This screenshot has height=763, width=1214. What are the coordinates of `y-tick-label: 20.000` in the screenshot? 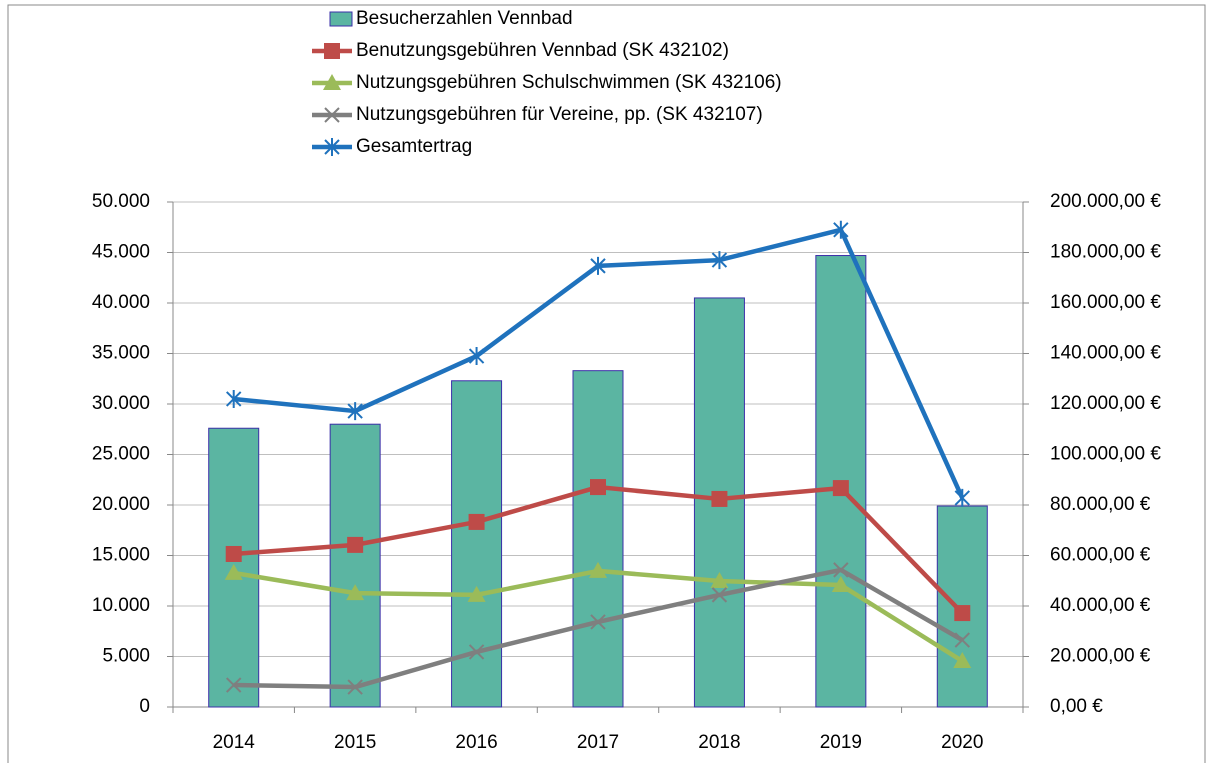 It's located at (121, 504).